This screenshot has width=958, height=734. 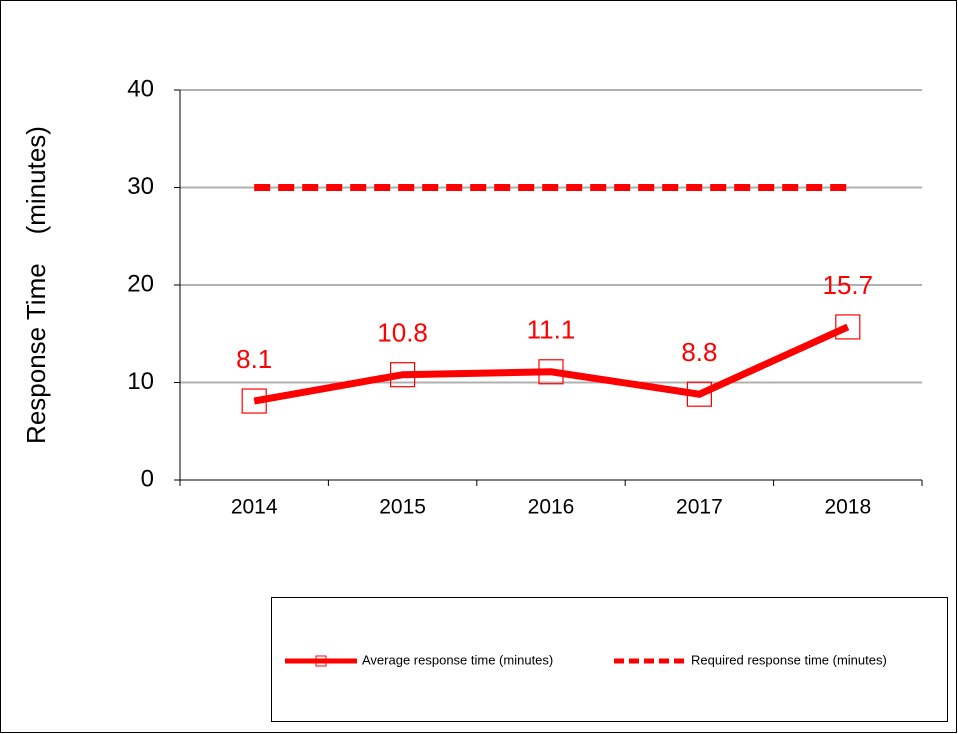 I want to click on x-tick-label: 2015, so click(x=402, y=507).